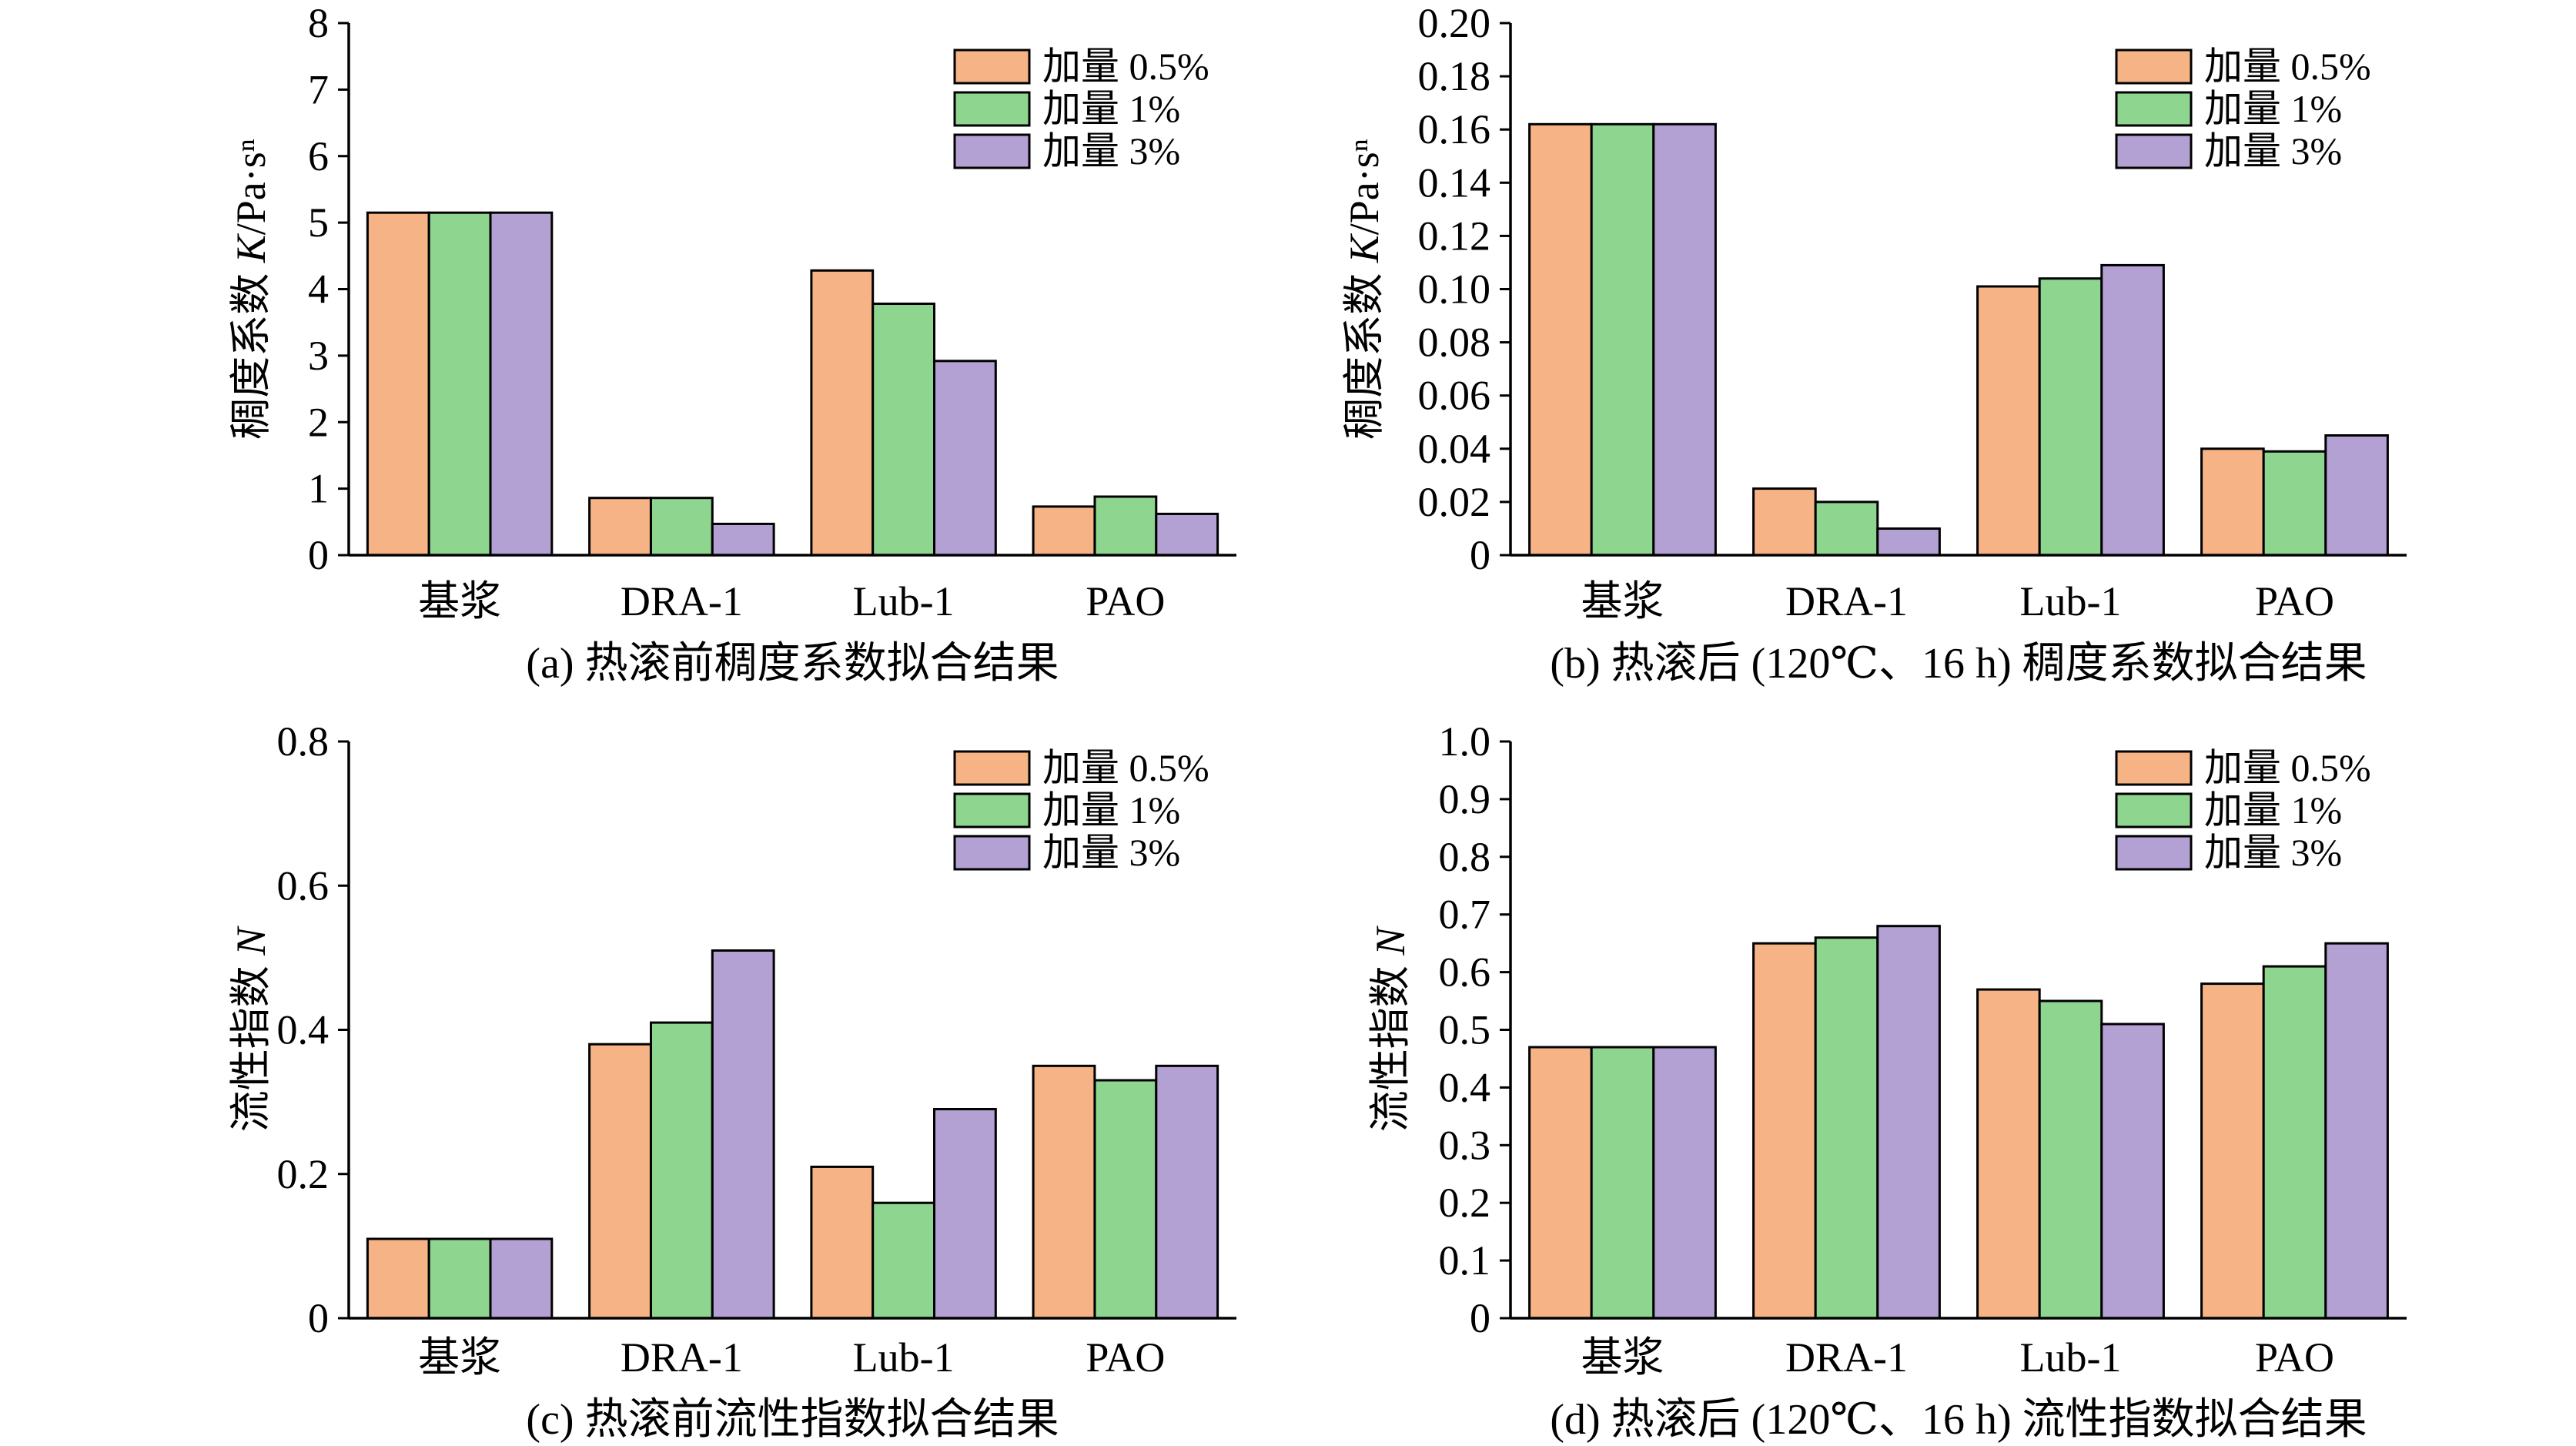  I want to click on chart-caption: (d) 热滚后 (120℃、16 h) 流性指数拟合结果, so click(1958, 1420).